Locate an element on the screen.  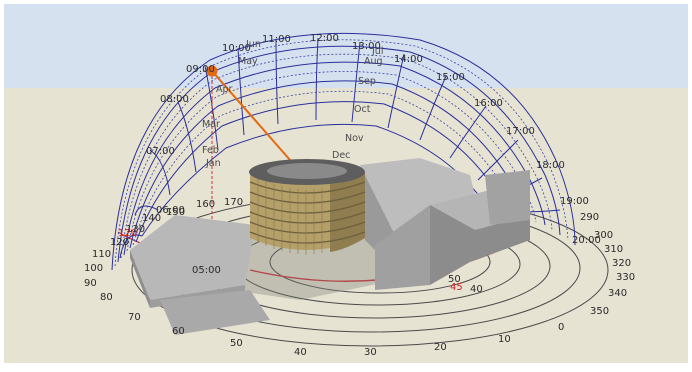
azimuth-label: 0 is located at coordinates (561, 327).